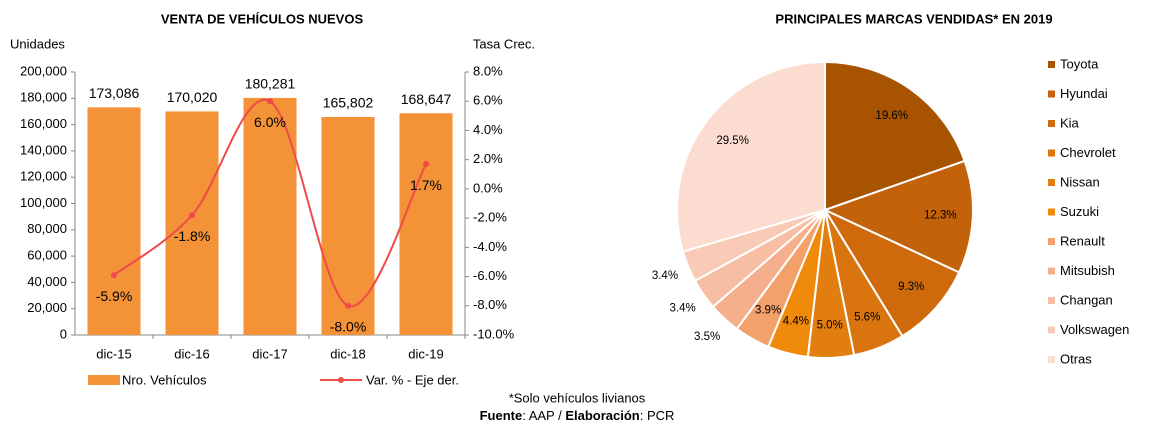 The image size is (1154, 429). I want to click on y-tick-label: 160,000, so click(43, 123).